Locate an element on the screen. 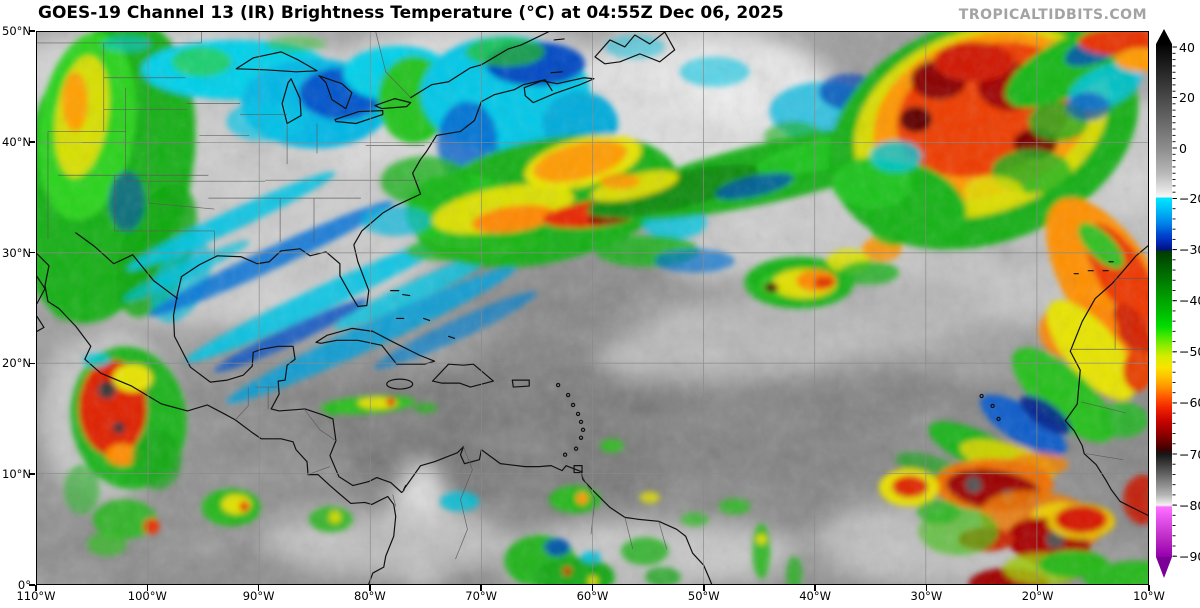 This screenshot has width=1200, height=608. lat-tick-label: 20°N is located at coordinates (16, 363).